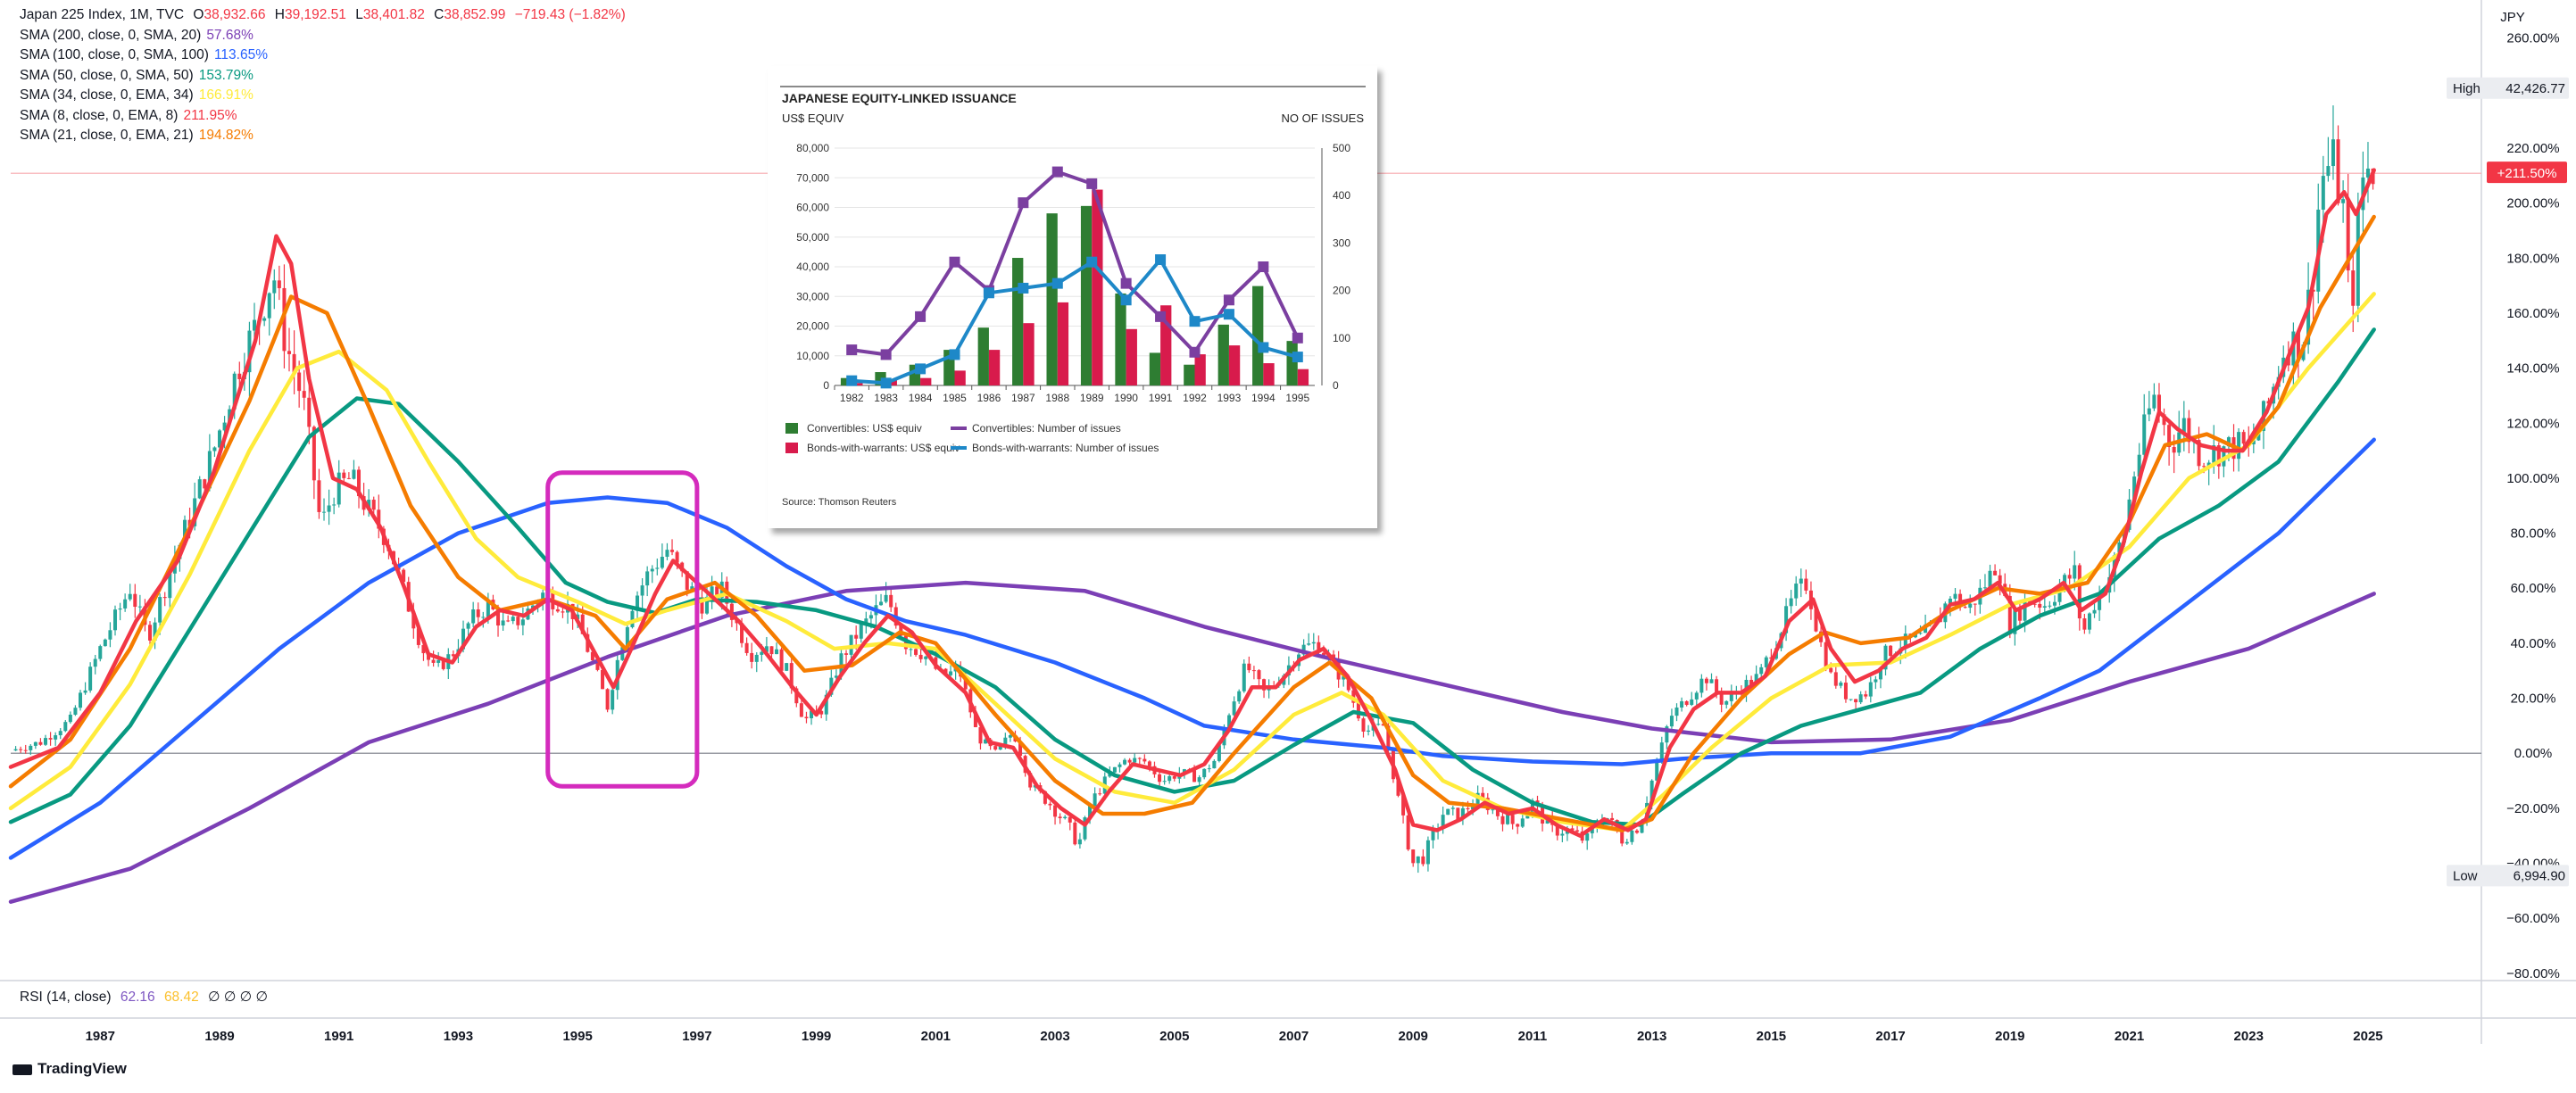 This screenshot has width=2576, height=1093. What do you see at coordinates (1297, 398) in the screenshot?
I see `inset-x-tick-label: 1995` at bounding box center [1297, 398].